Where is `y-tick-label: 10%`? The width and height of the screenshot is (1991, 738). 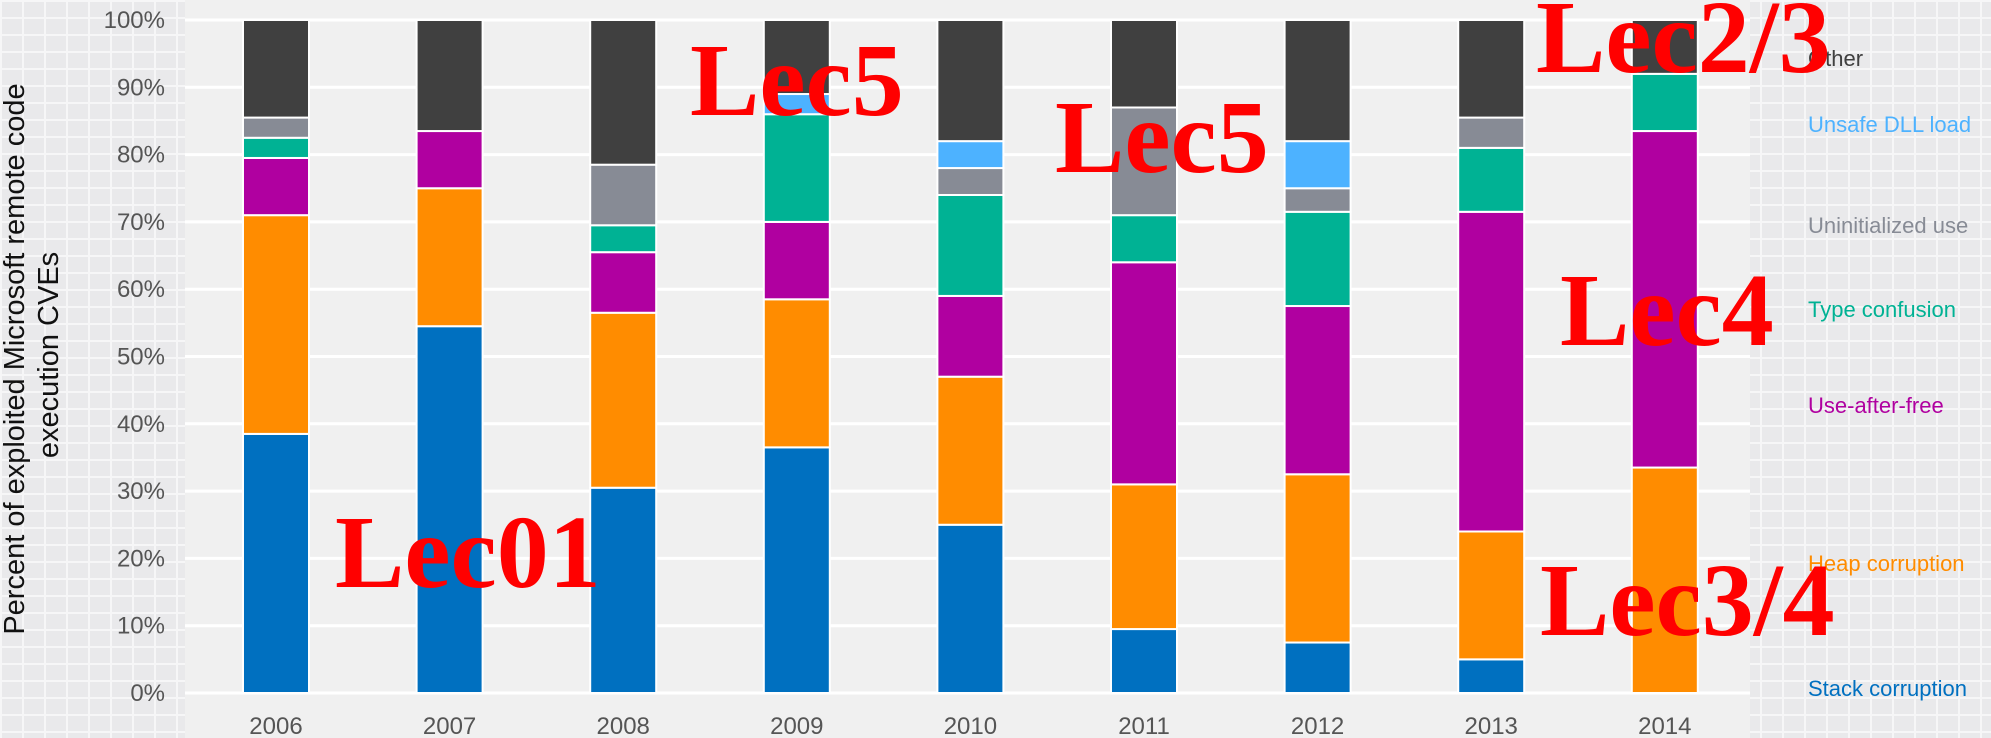
y-tick-label: 10% is located at coordinates (141, 626).